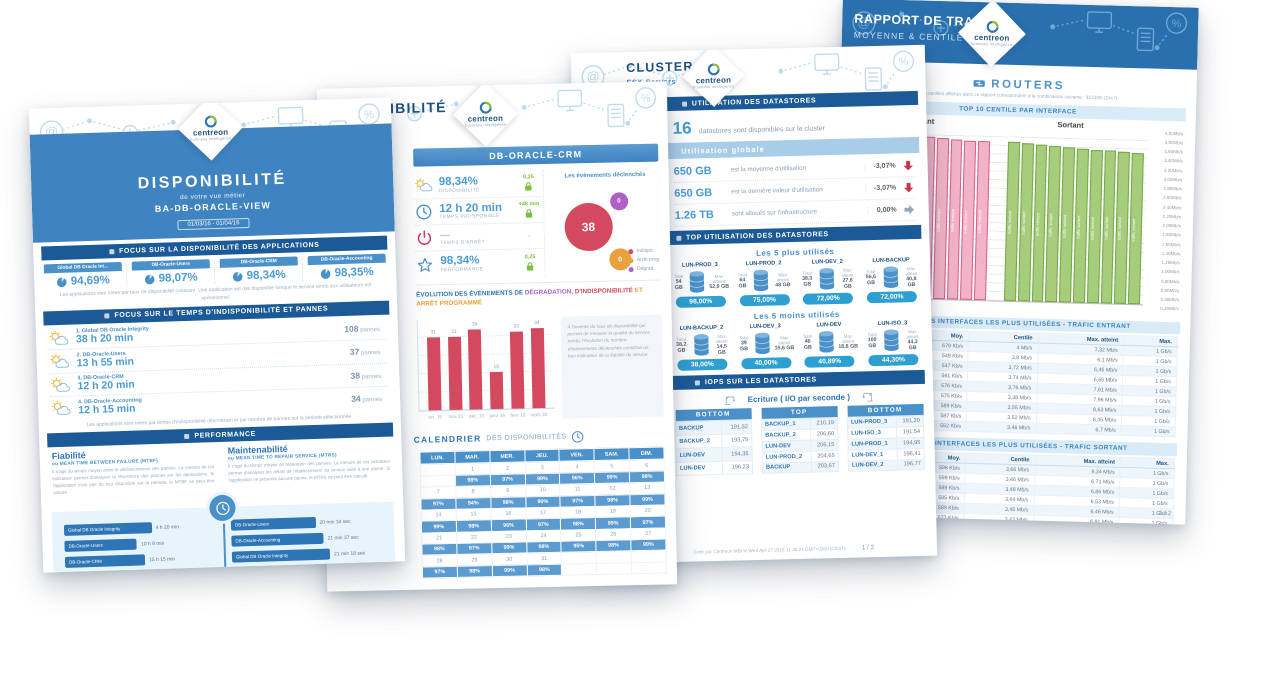 This screenshot has width=1278, height=687. What do you see at coordinates (1171, 244) in the screenshot?
I see `y-tick: 1,60Mb/s` at bounding box center [1171, 244].